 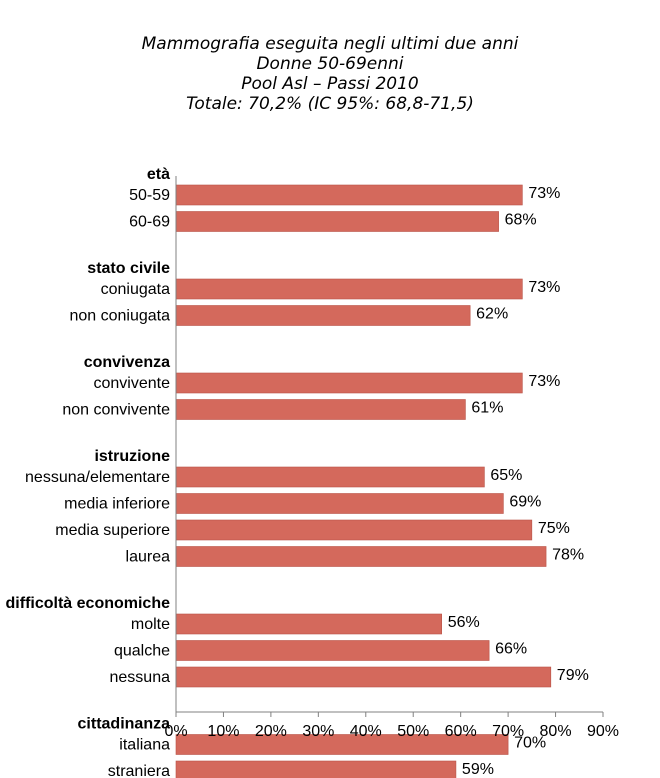 What do you see at coordinates (603, 731) in the screenshot?
I see `x-tick-label: 90%` at bounding box center [603, 731].